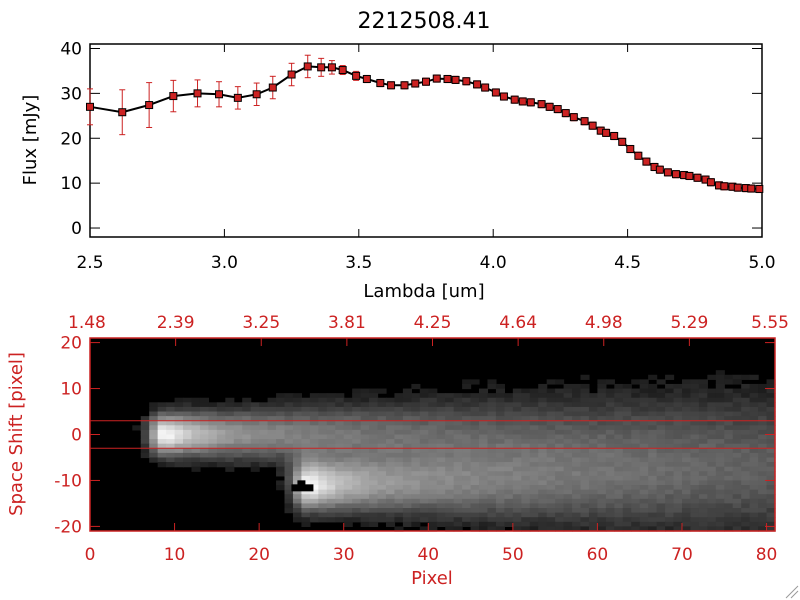  I want to click on image-x-tick-label: 20, so click(259, 555).